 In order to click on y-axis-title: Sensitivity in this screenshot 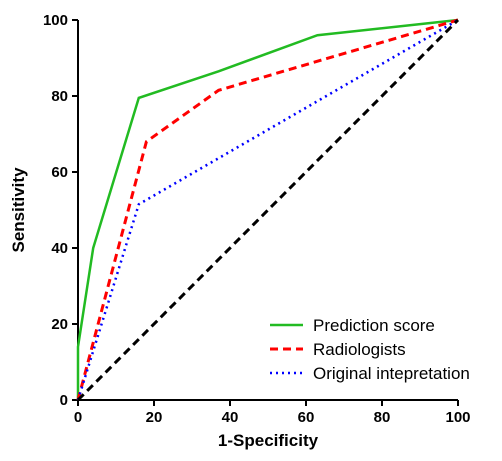, I will do `click(18, 210)`.